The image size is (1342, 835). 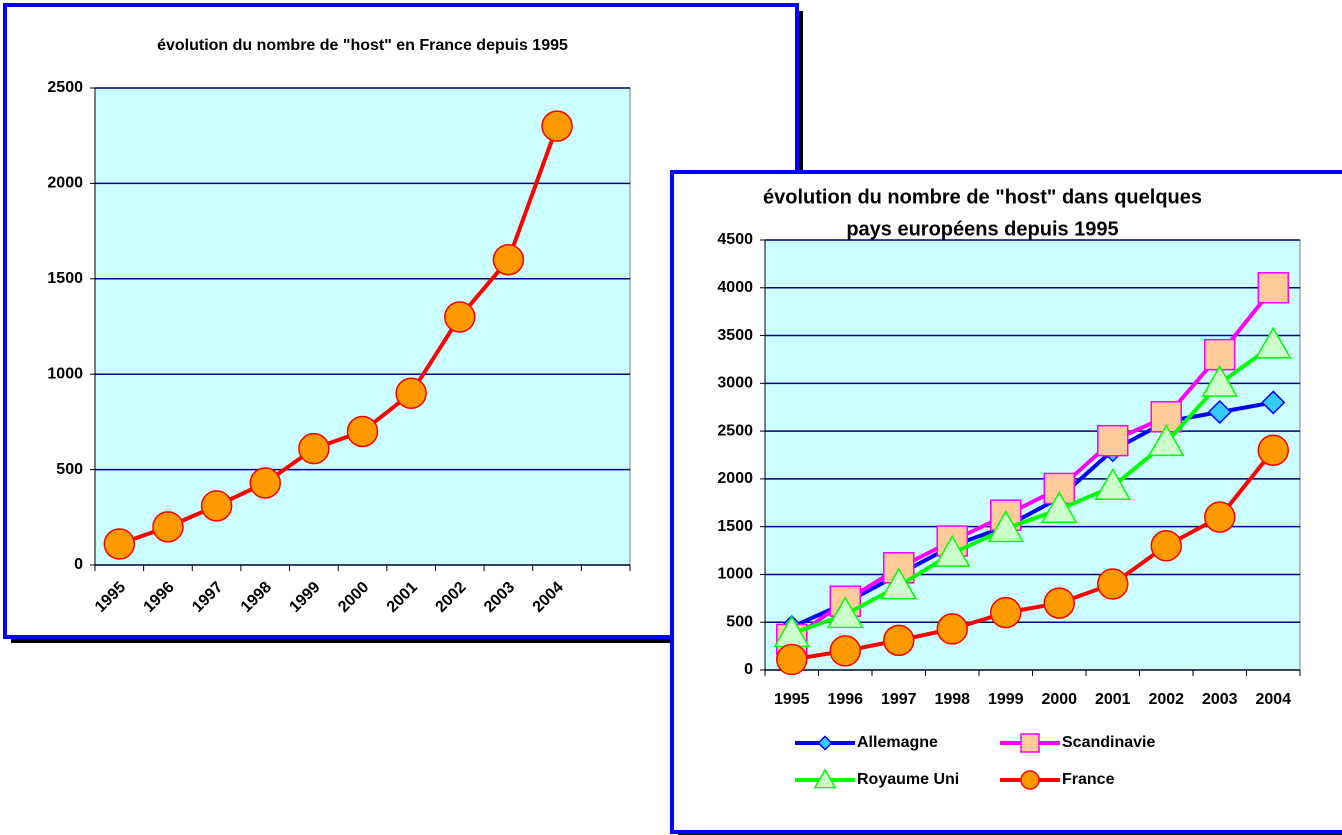 I want to click on legend-label: Allemagne, so click(x=897, y=742).